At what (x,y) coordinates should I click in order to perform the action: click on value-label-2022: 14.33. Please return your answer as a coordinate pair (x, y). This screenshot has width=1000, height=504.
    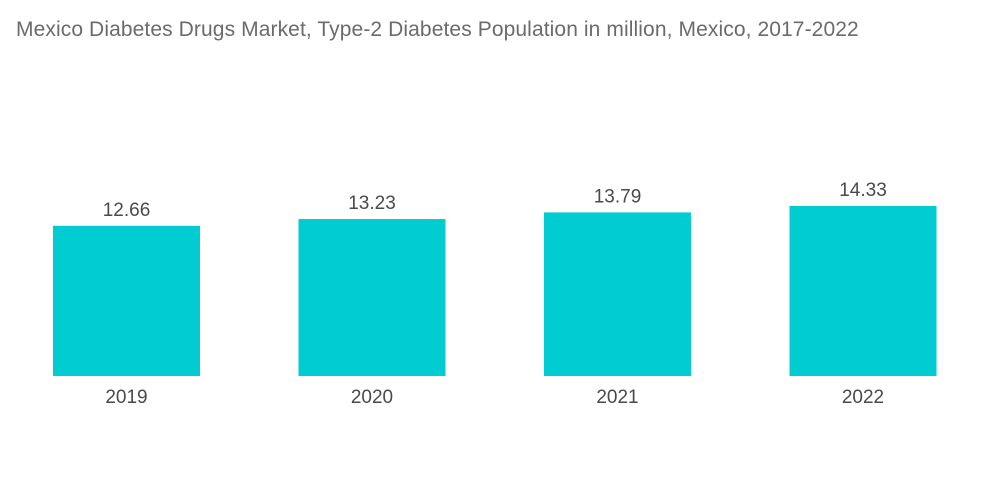
    Looking at the image, I should click on (863, 190).